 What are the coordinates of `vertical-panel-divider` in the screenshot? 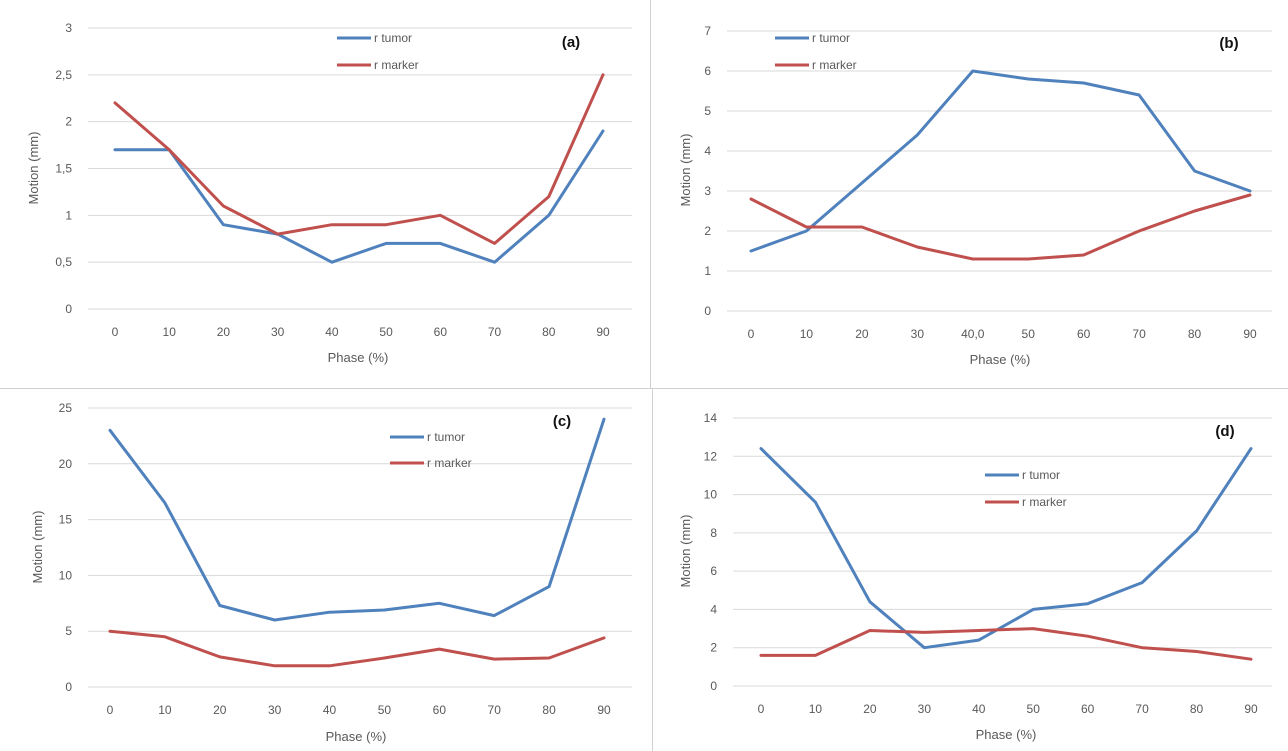 It's located at (650, 194).